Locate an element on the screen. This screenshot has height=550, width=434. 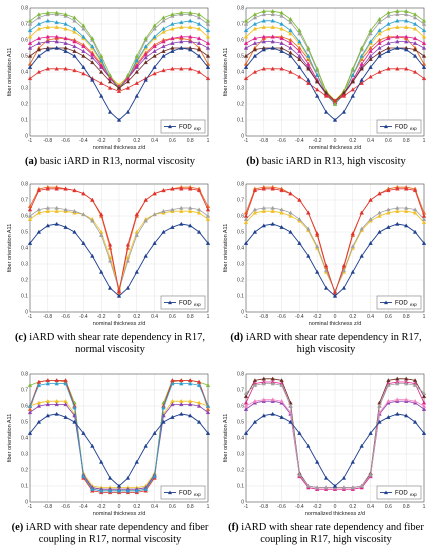
y-tick-label: 0.7 is located at coordinates (24, 25).